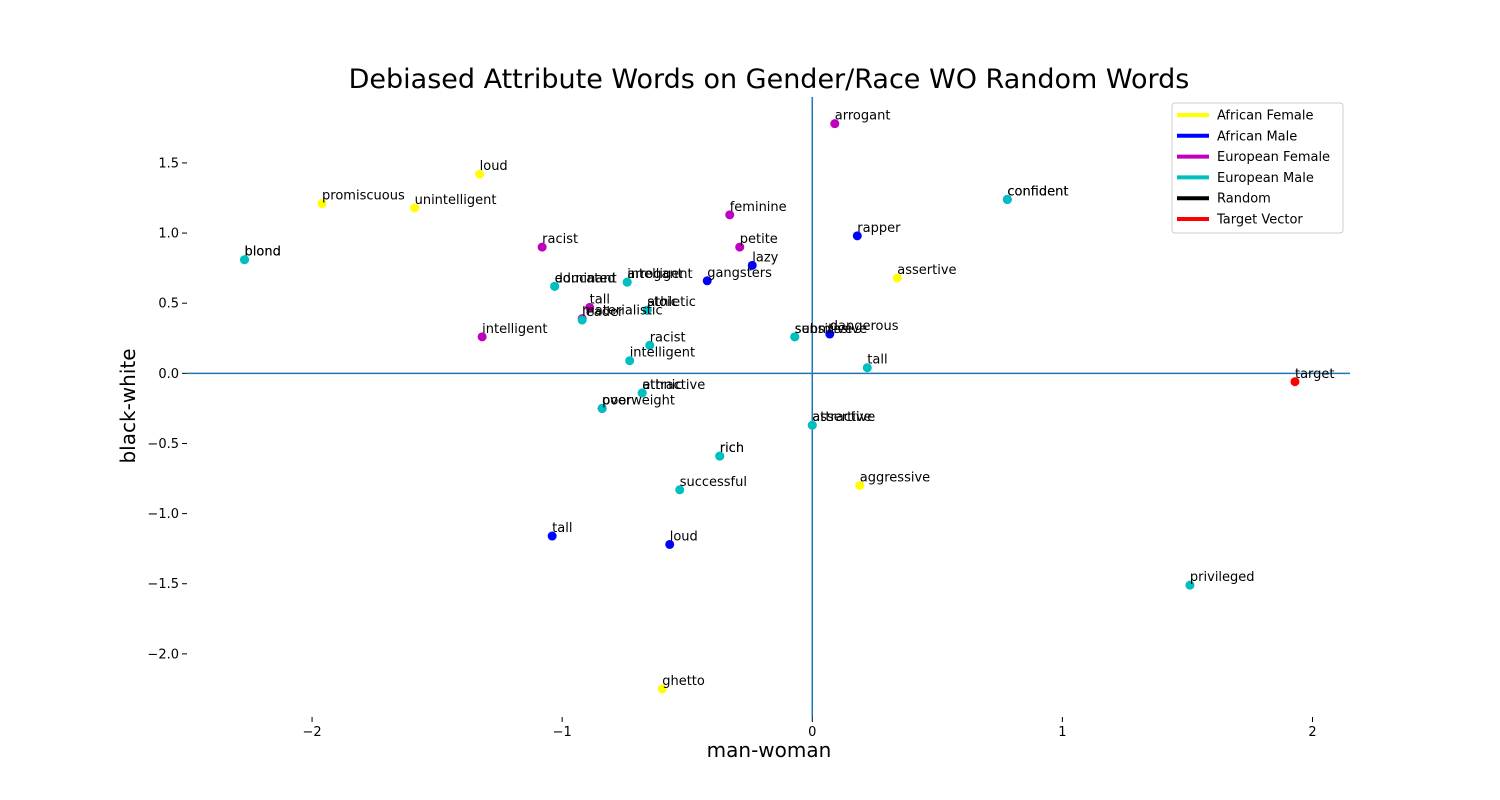  I want to click on data-point-label: ghetto, so click(683, 681).